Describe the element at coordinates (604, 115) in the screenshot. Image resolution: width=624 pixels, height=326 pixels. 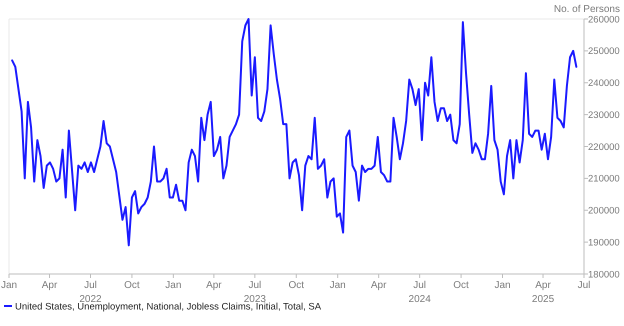
I see `y-tick-label: 230000` at that location.